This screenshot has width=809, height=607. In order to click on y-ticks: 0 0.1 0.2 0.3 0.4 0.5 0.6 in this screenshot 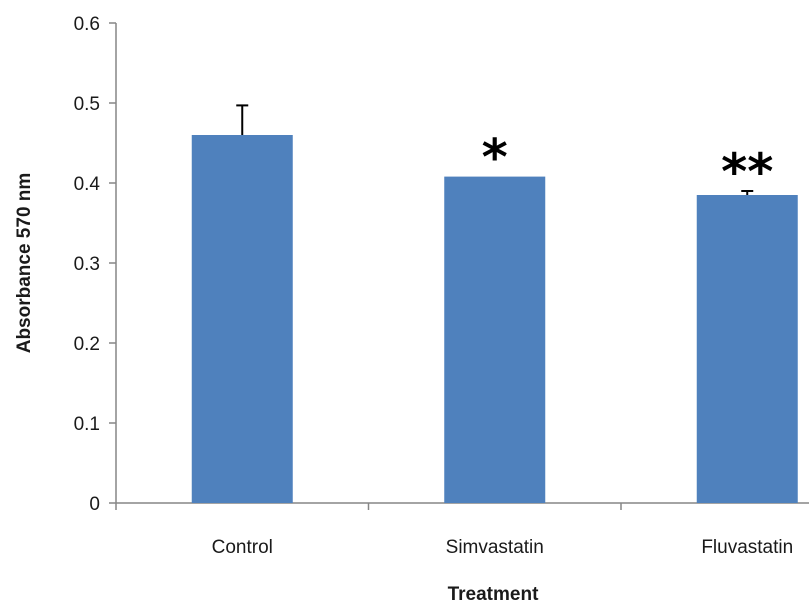, I will do `click(95, 264)`.